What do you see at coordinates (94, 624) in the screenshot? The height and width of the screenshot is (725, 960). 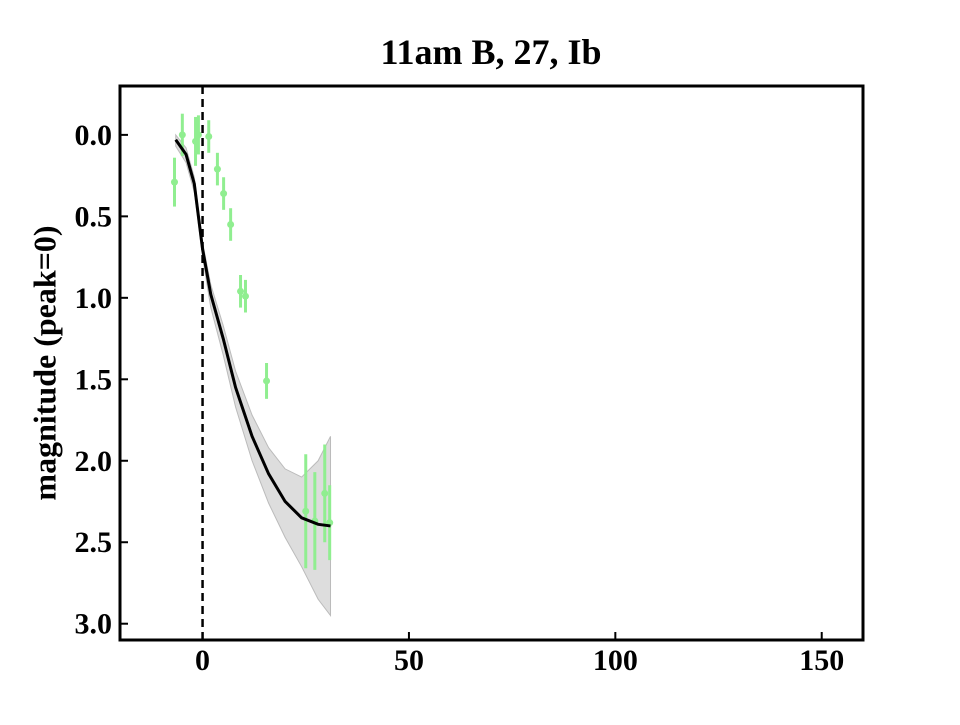 I see `y-tick-label: 3.0` at bounding box center [94, 624].